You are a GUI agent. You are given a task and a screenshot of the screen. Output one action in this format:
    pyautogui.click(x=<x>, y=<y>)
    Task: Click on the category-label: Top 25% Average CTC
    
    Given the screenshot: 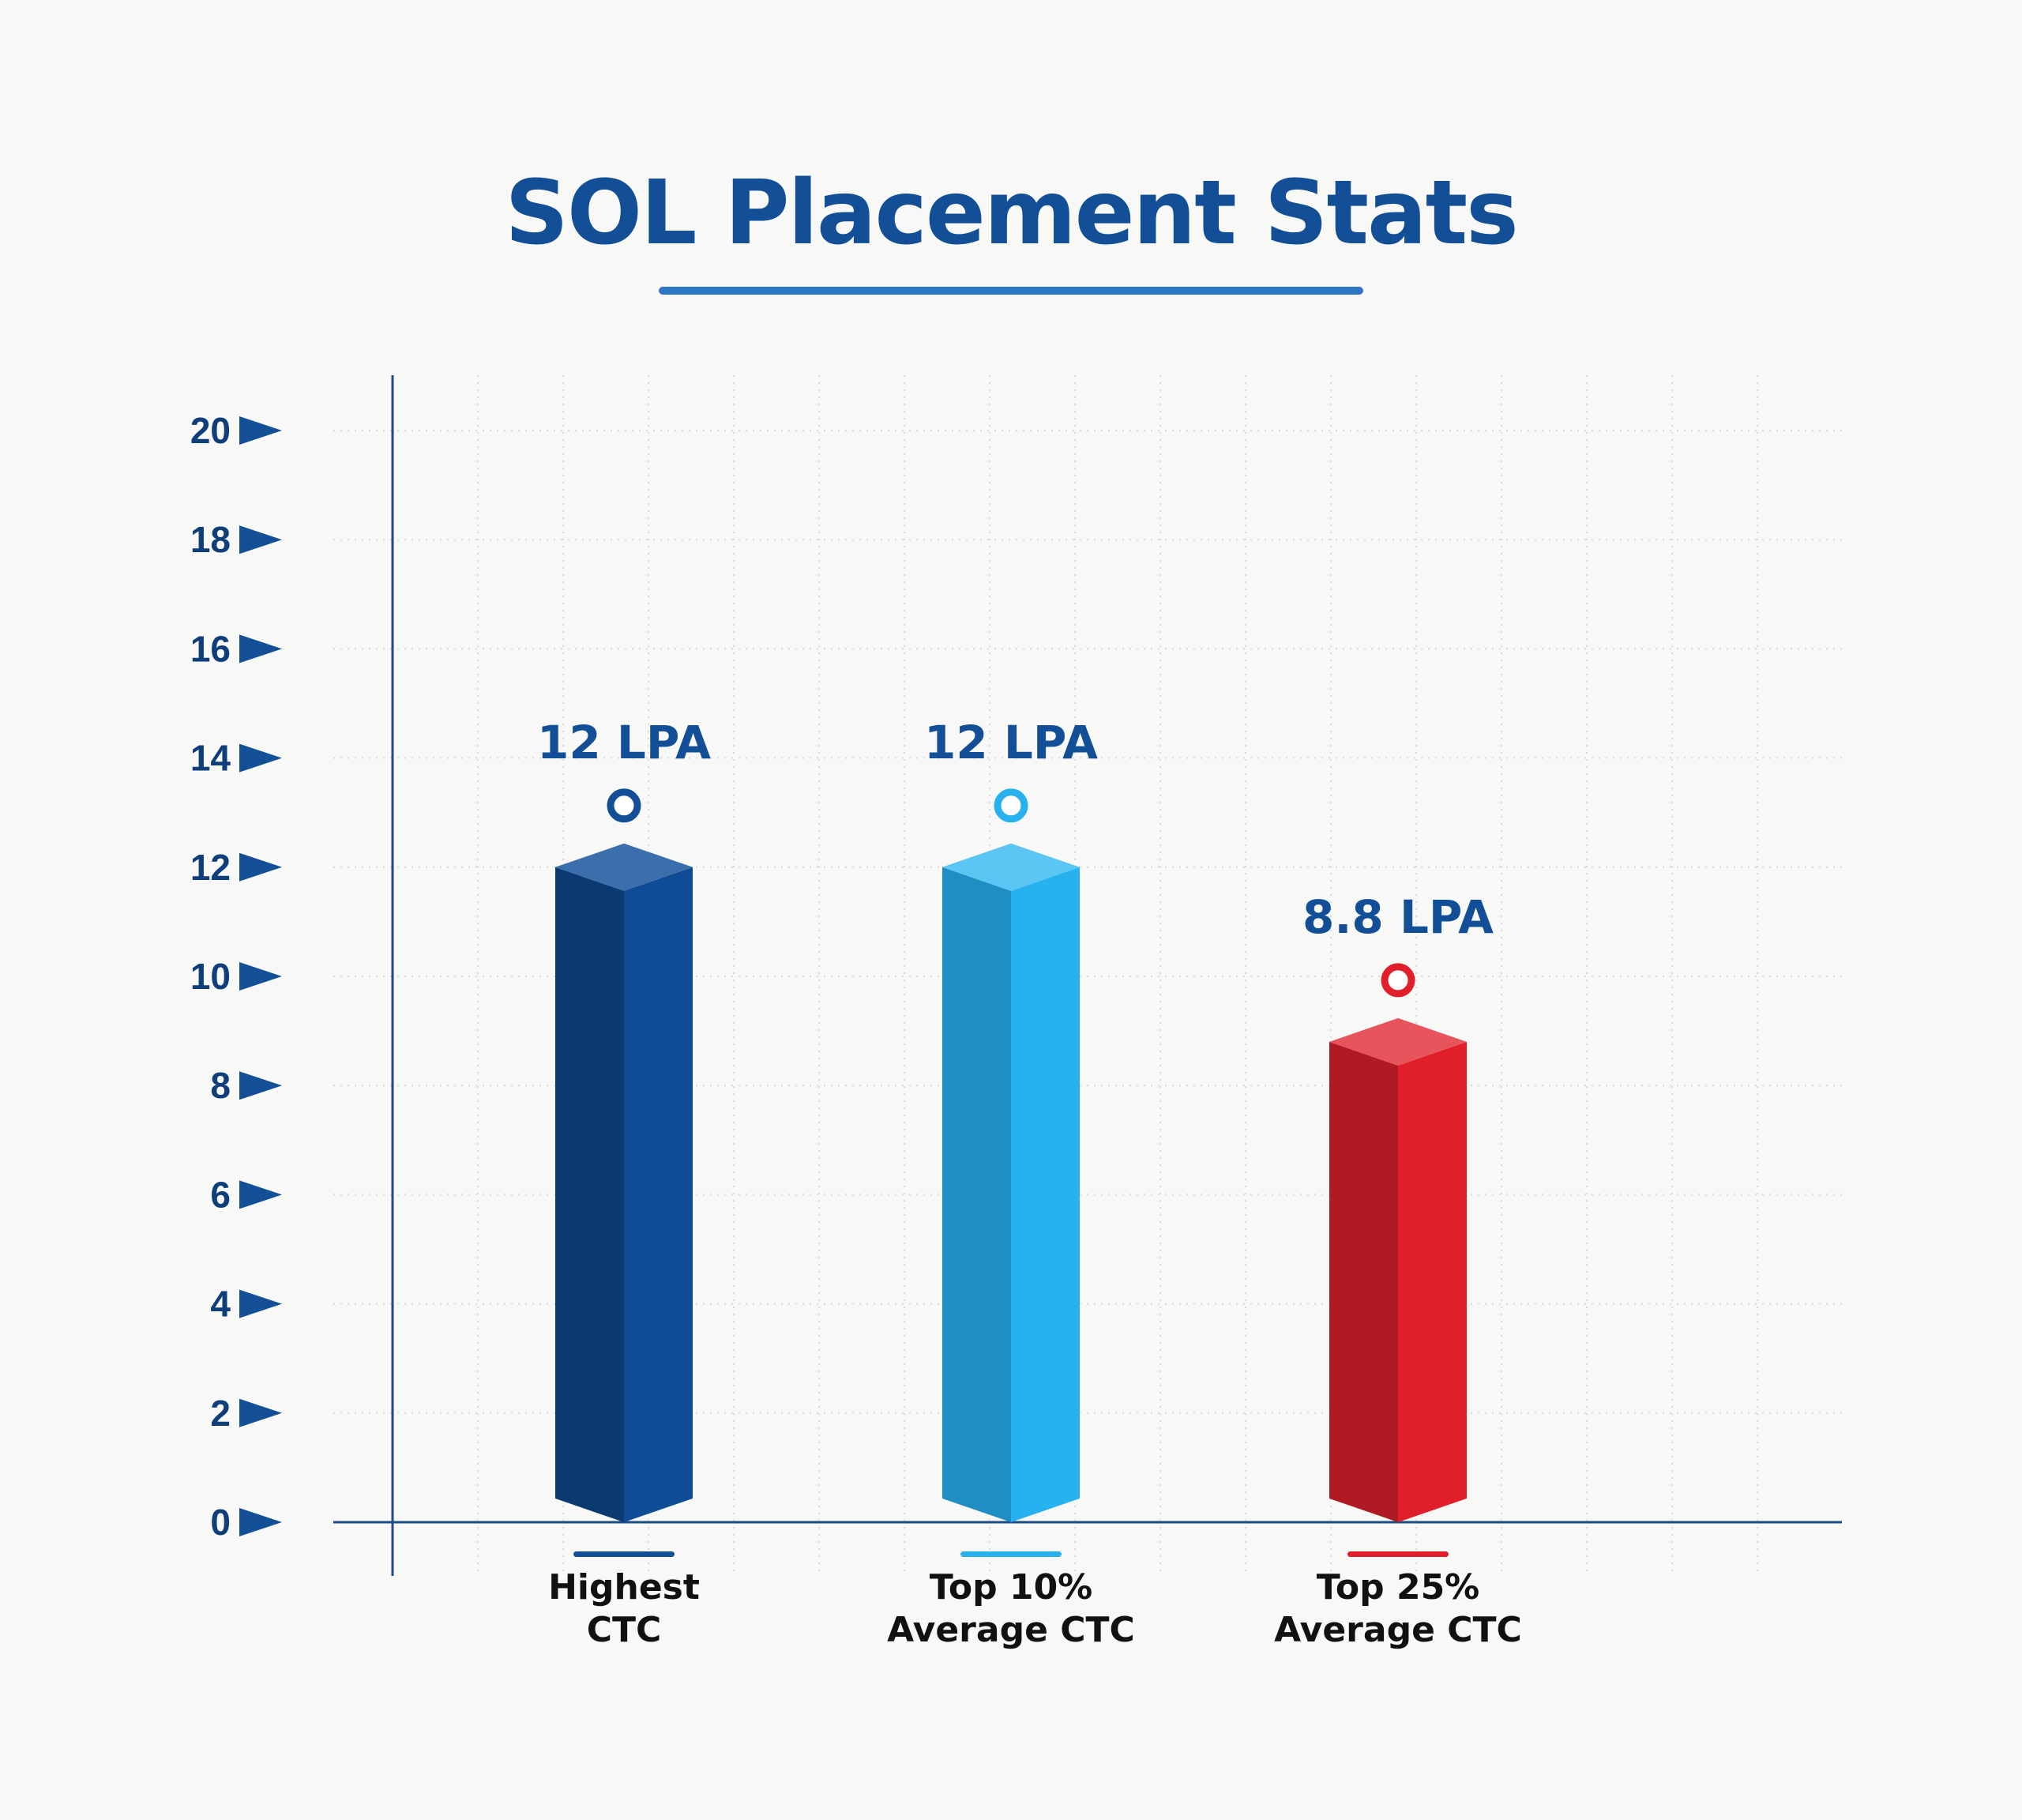 What is the action you would take?
    pyautogui.click(x=1398, y=1608)
    